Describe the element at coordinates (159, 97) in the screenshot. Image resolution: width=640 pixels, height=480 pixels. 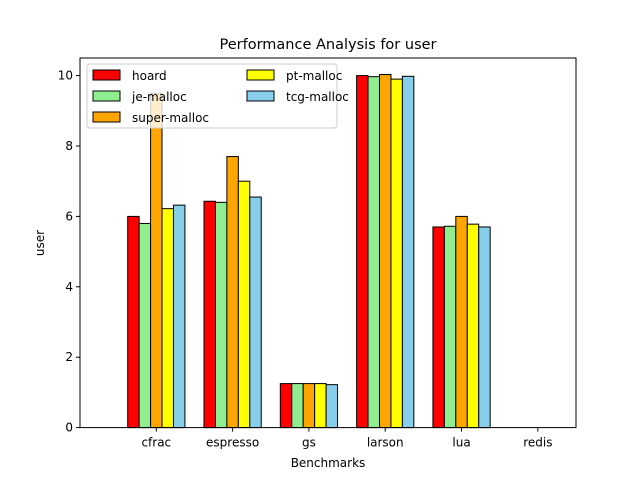
I see `legend-label-je-malloc: je-malloc` at that location.